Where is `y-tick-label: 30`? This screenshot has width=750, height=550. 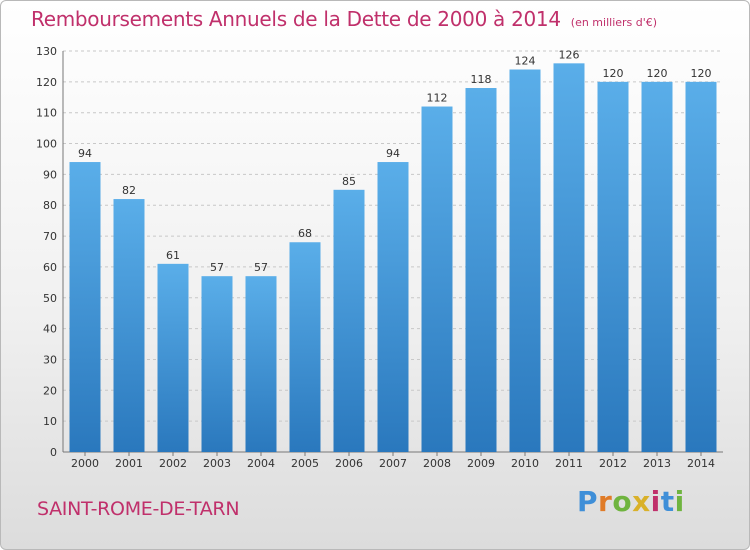 y-tick-label: 30 is located at coordinates (50, 359).